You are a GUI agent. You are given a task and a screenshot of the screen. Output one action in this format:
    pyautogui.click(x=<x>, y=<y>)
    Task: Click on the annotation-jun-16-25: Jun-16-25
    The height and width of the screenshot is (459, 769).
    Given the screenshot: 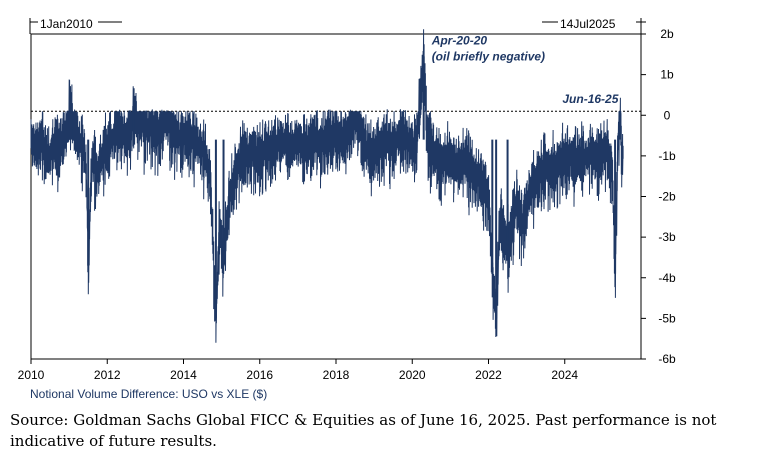 What is the action you would take?
    pyautogui.click(x=590, y=99)
    